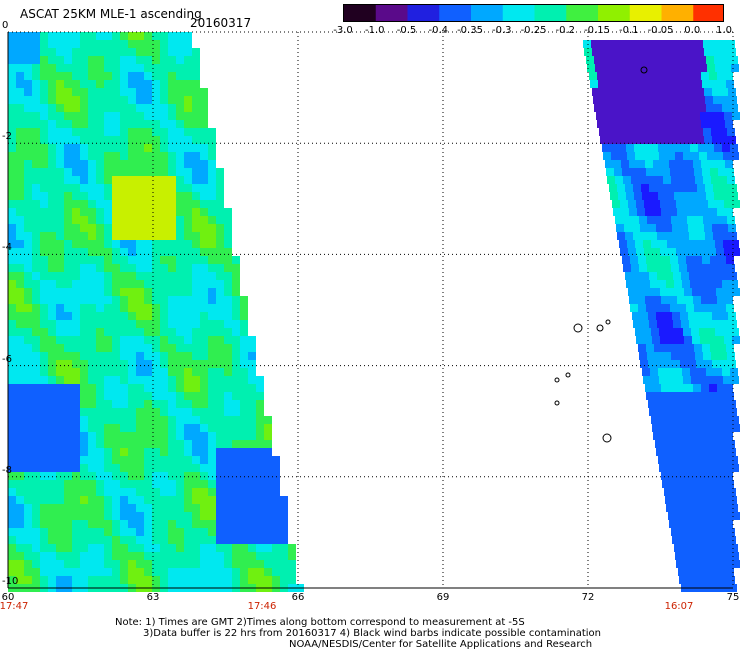 This screenshot has width=740, height=650. What do you see at coordinates (7, 359) in the screenshot?
I see `latitude-label: -6` at bounding box center [7, 359].